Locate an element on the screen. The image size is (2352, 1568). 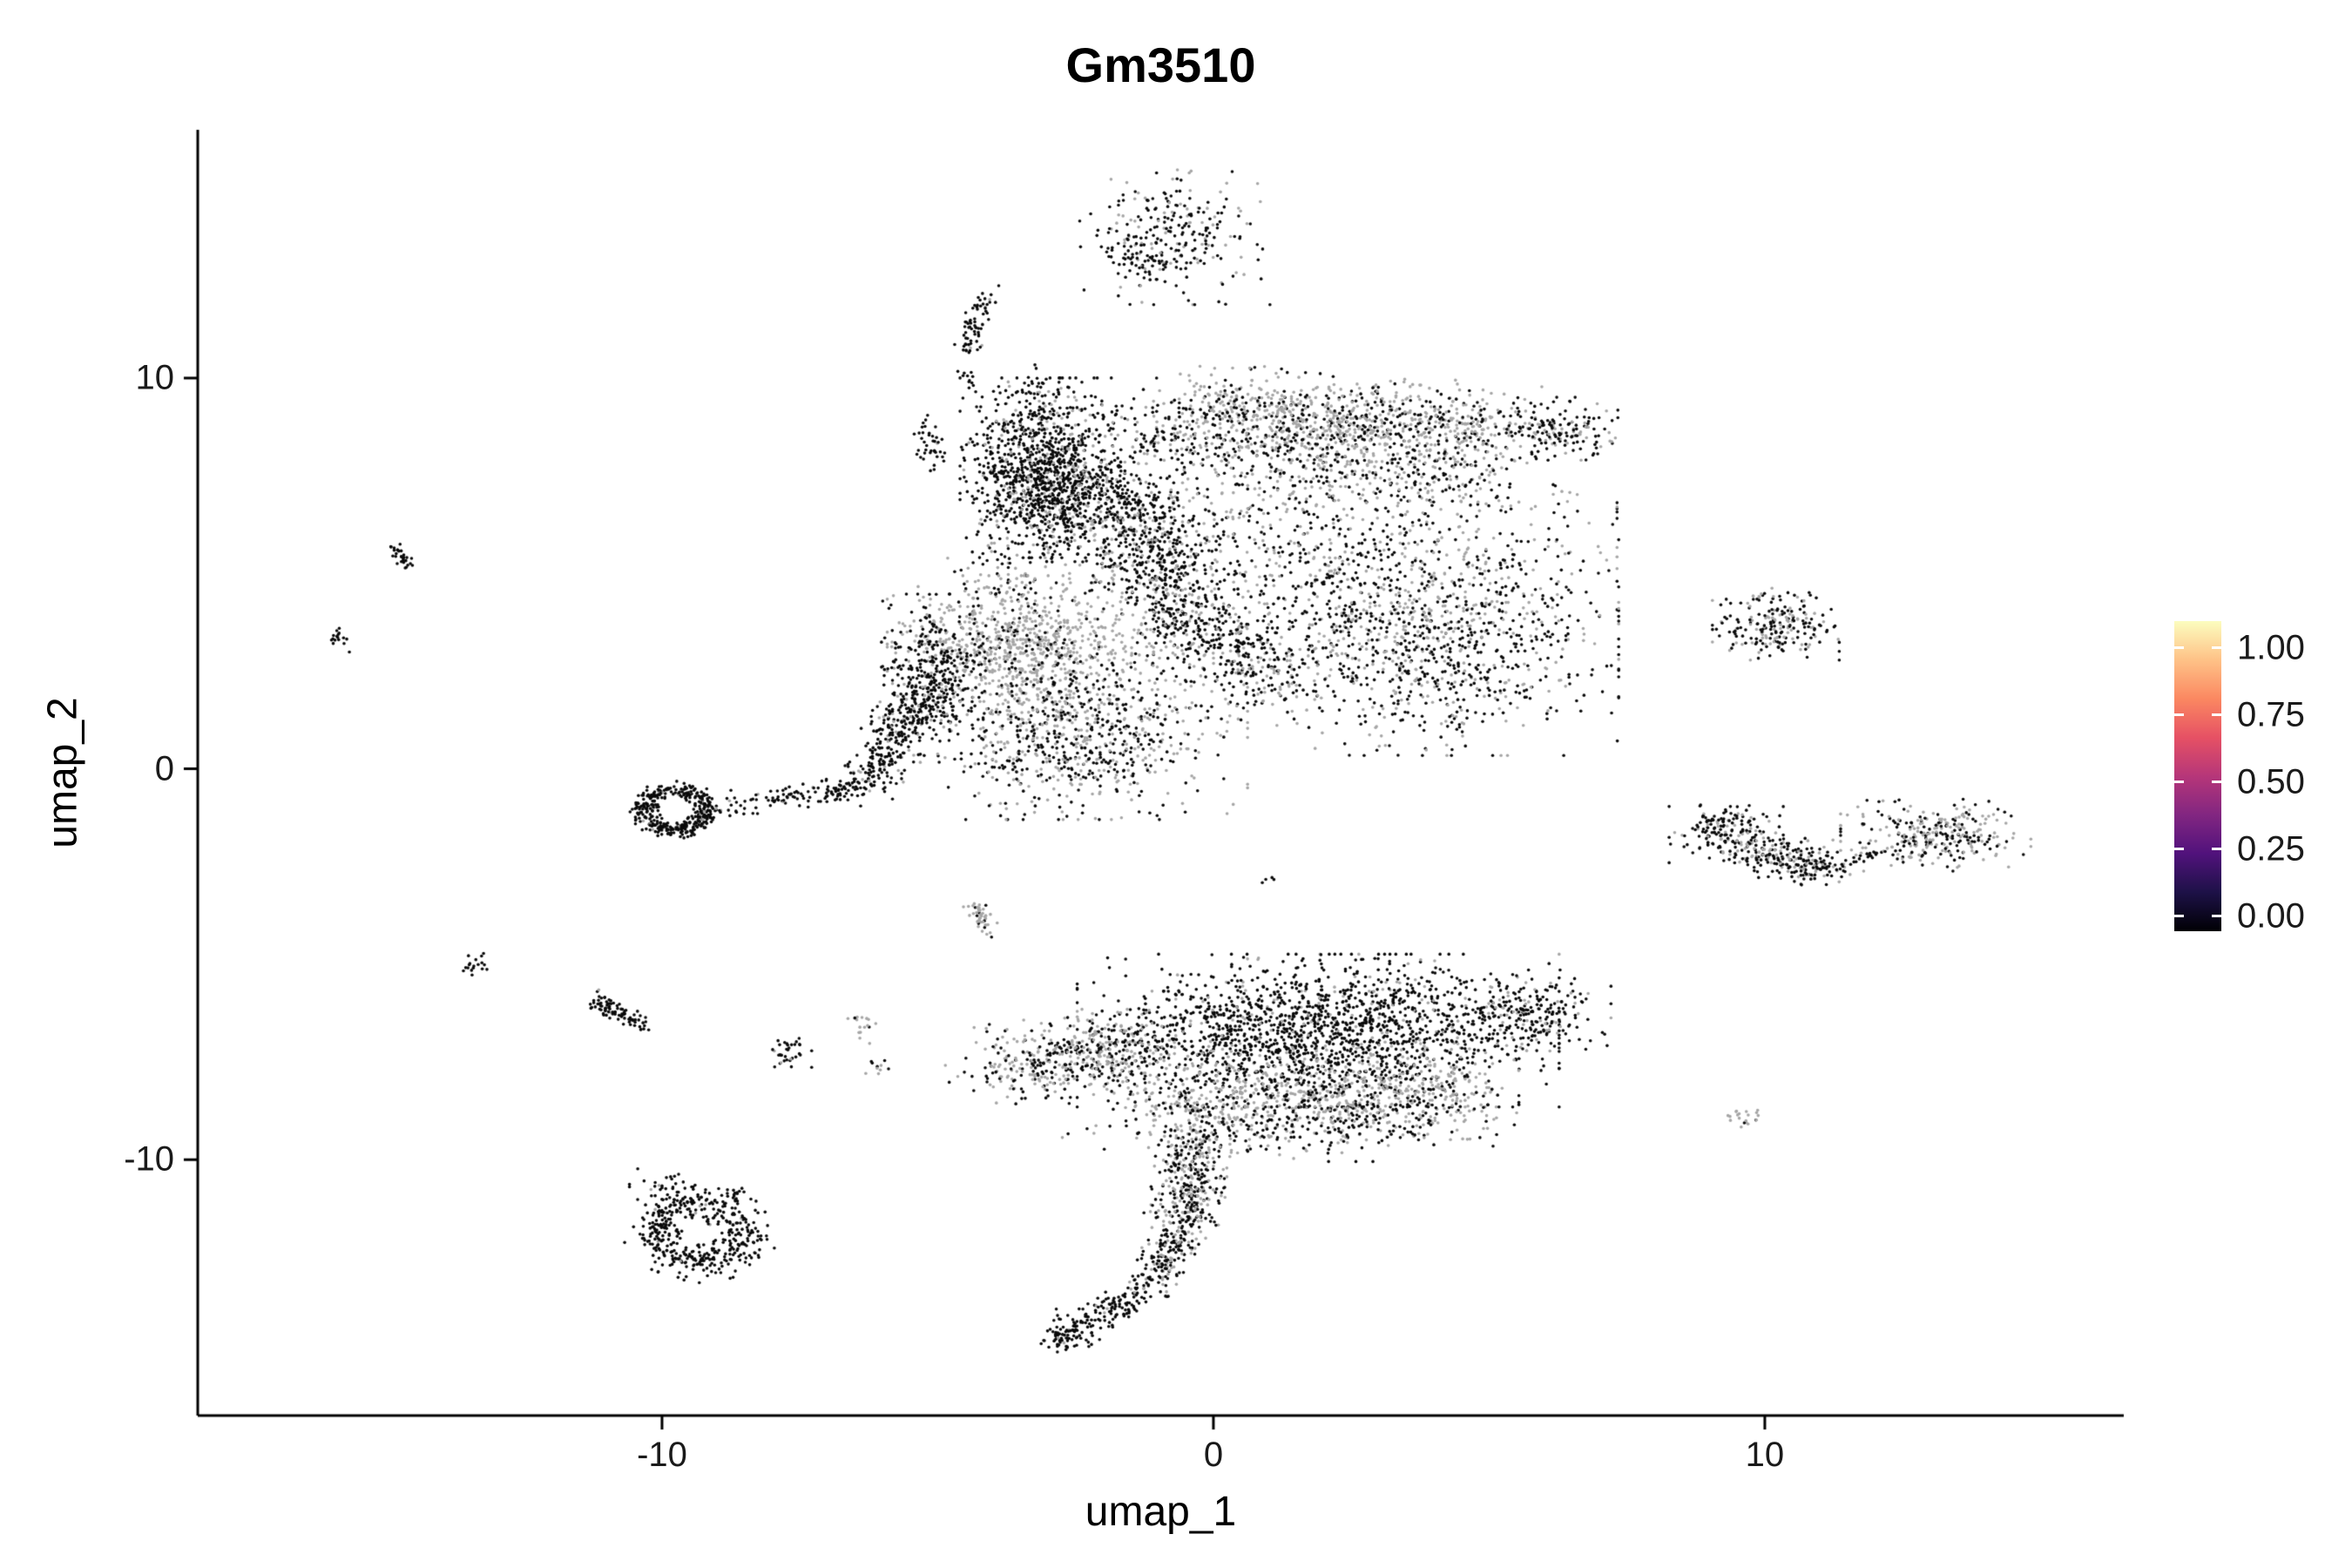
y-tick-label: 0 is located at coordinates (164, 768).